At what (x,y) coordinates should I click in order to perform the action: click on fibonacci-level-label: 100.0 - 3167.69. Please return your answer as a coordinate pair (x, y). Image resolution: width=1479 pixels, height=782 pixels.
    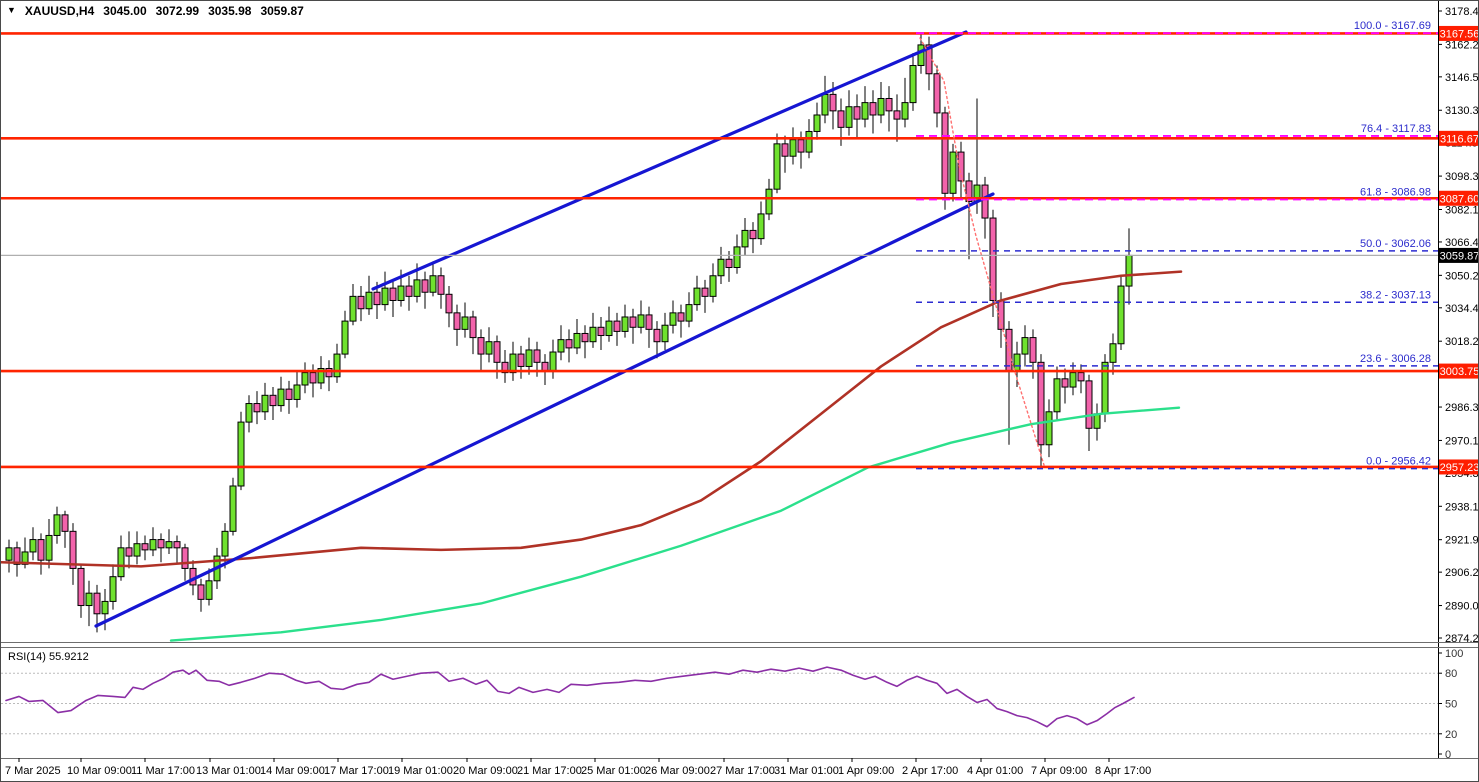
    Looking at the image, I should click on (1392, 26).